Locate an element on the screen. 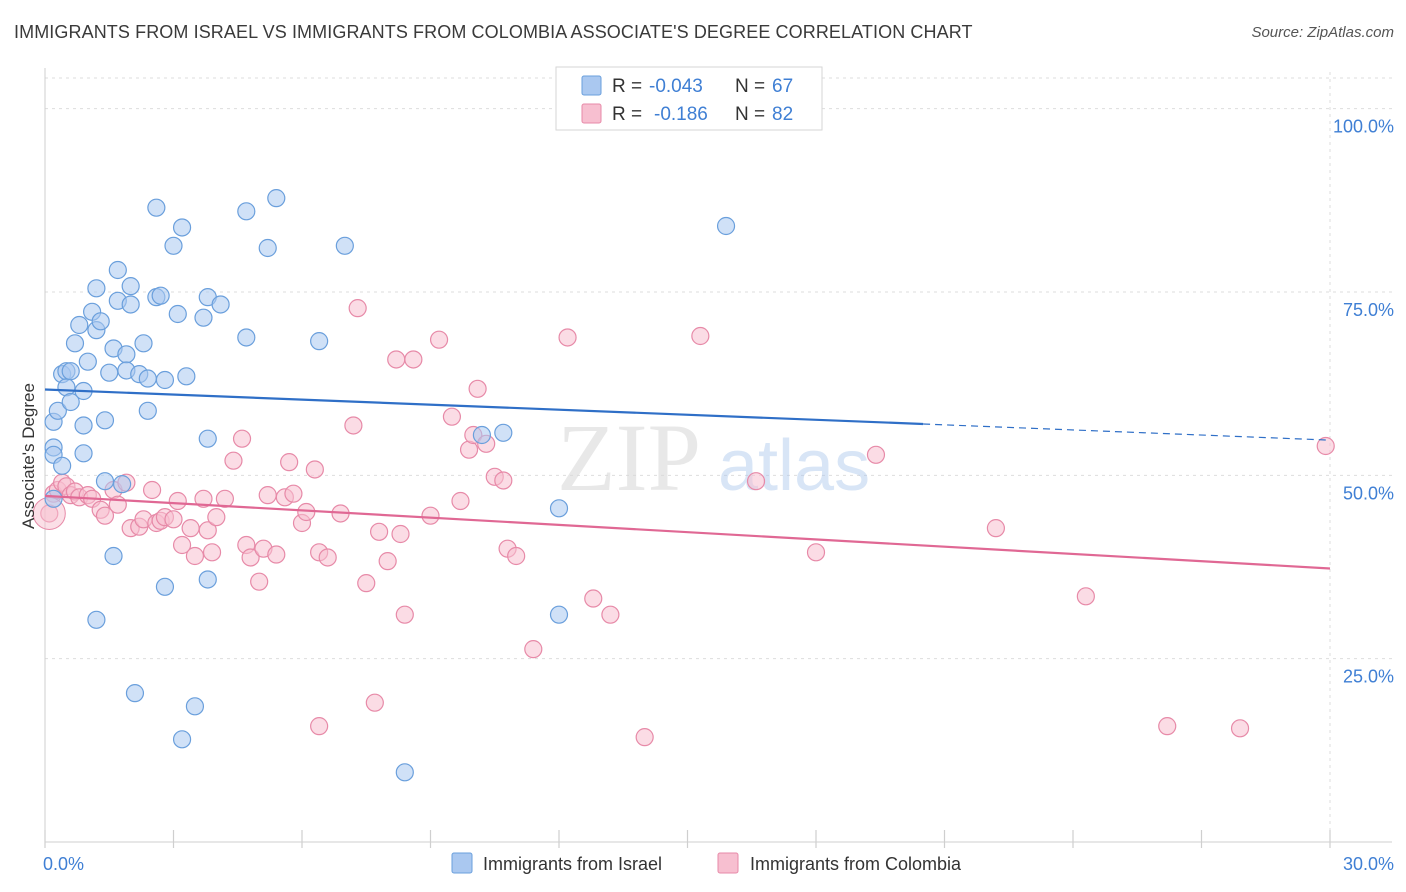 The width and height of the screenshot is (1406, 892). stats-r-value-israel: -0.043 is located at coordinates (676, 86).